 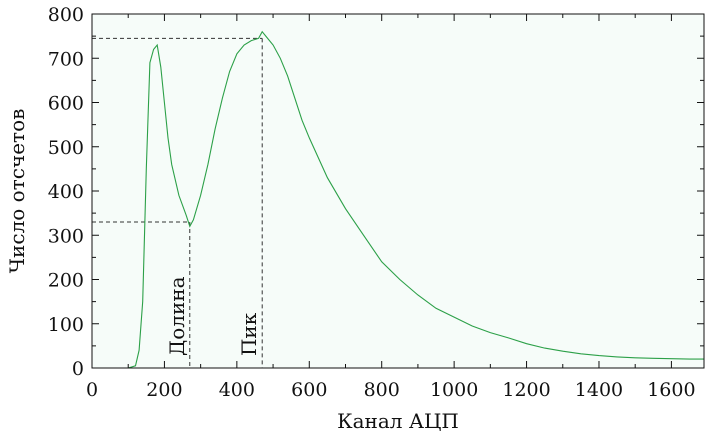 What do you see at coordinates (17, 191) in the screenshot?
I see `y-axis-title: Число отсчетов` at bounding box center [17, 191].